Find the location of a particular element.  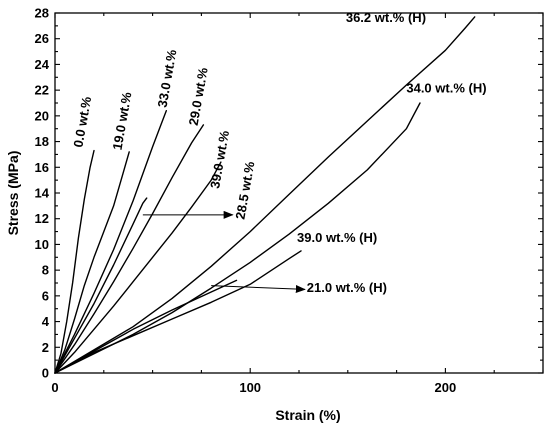

x-axis-title: Strain (%) is located at coordinates (307, 415).